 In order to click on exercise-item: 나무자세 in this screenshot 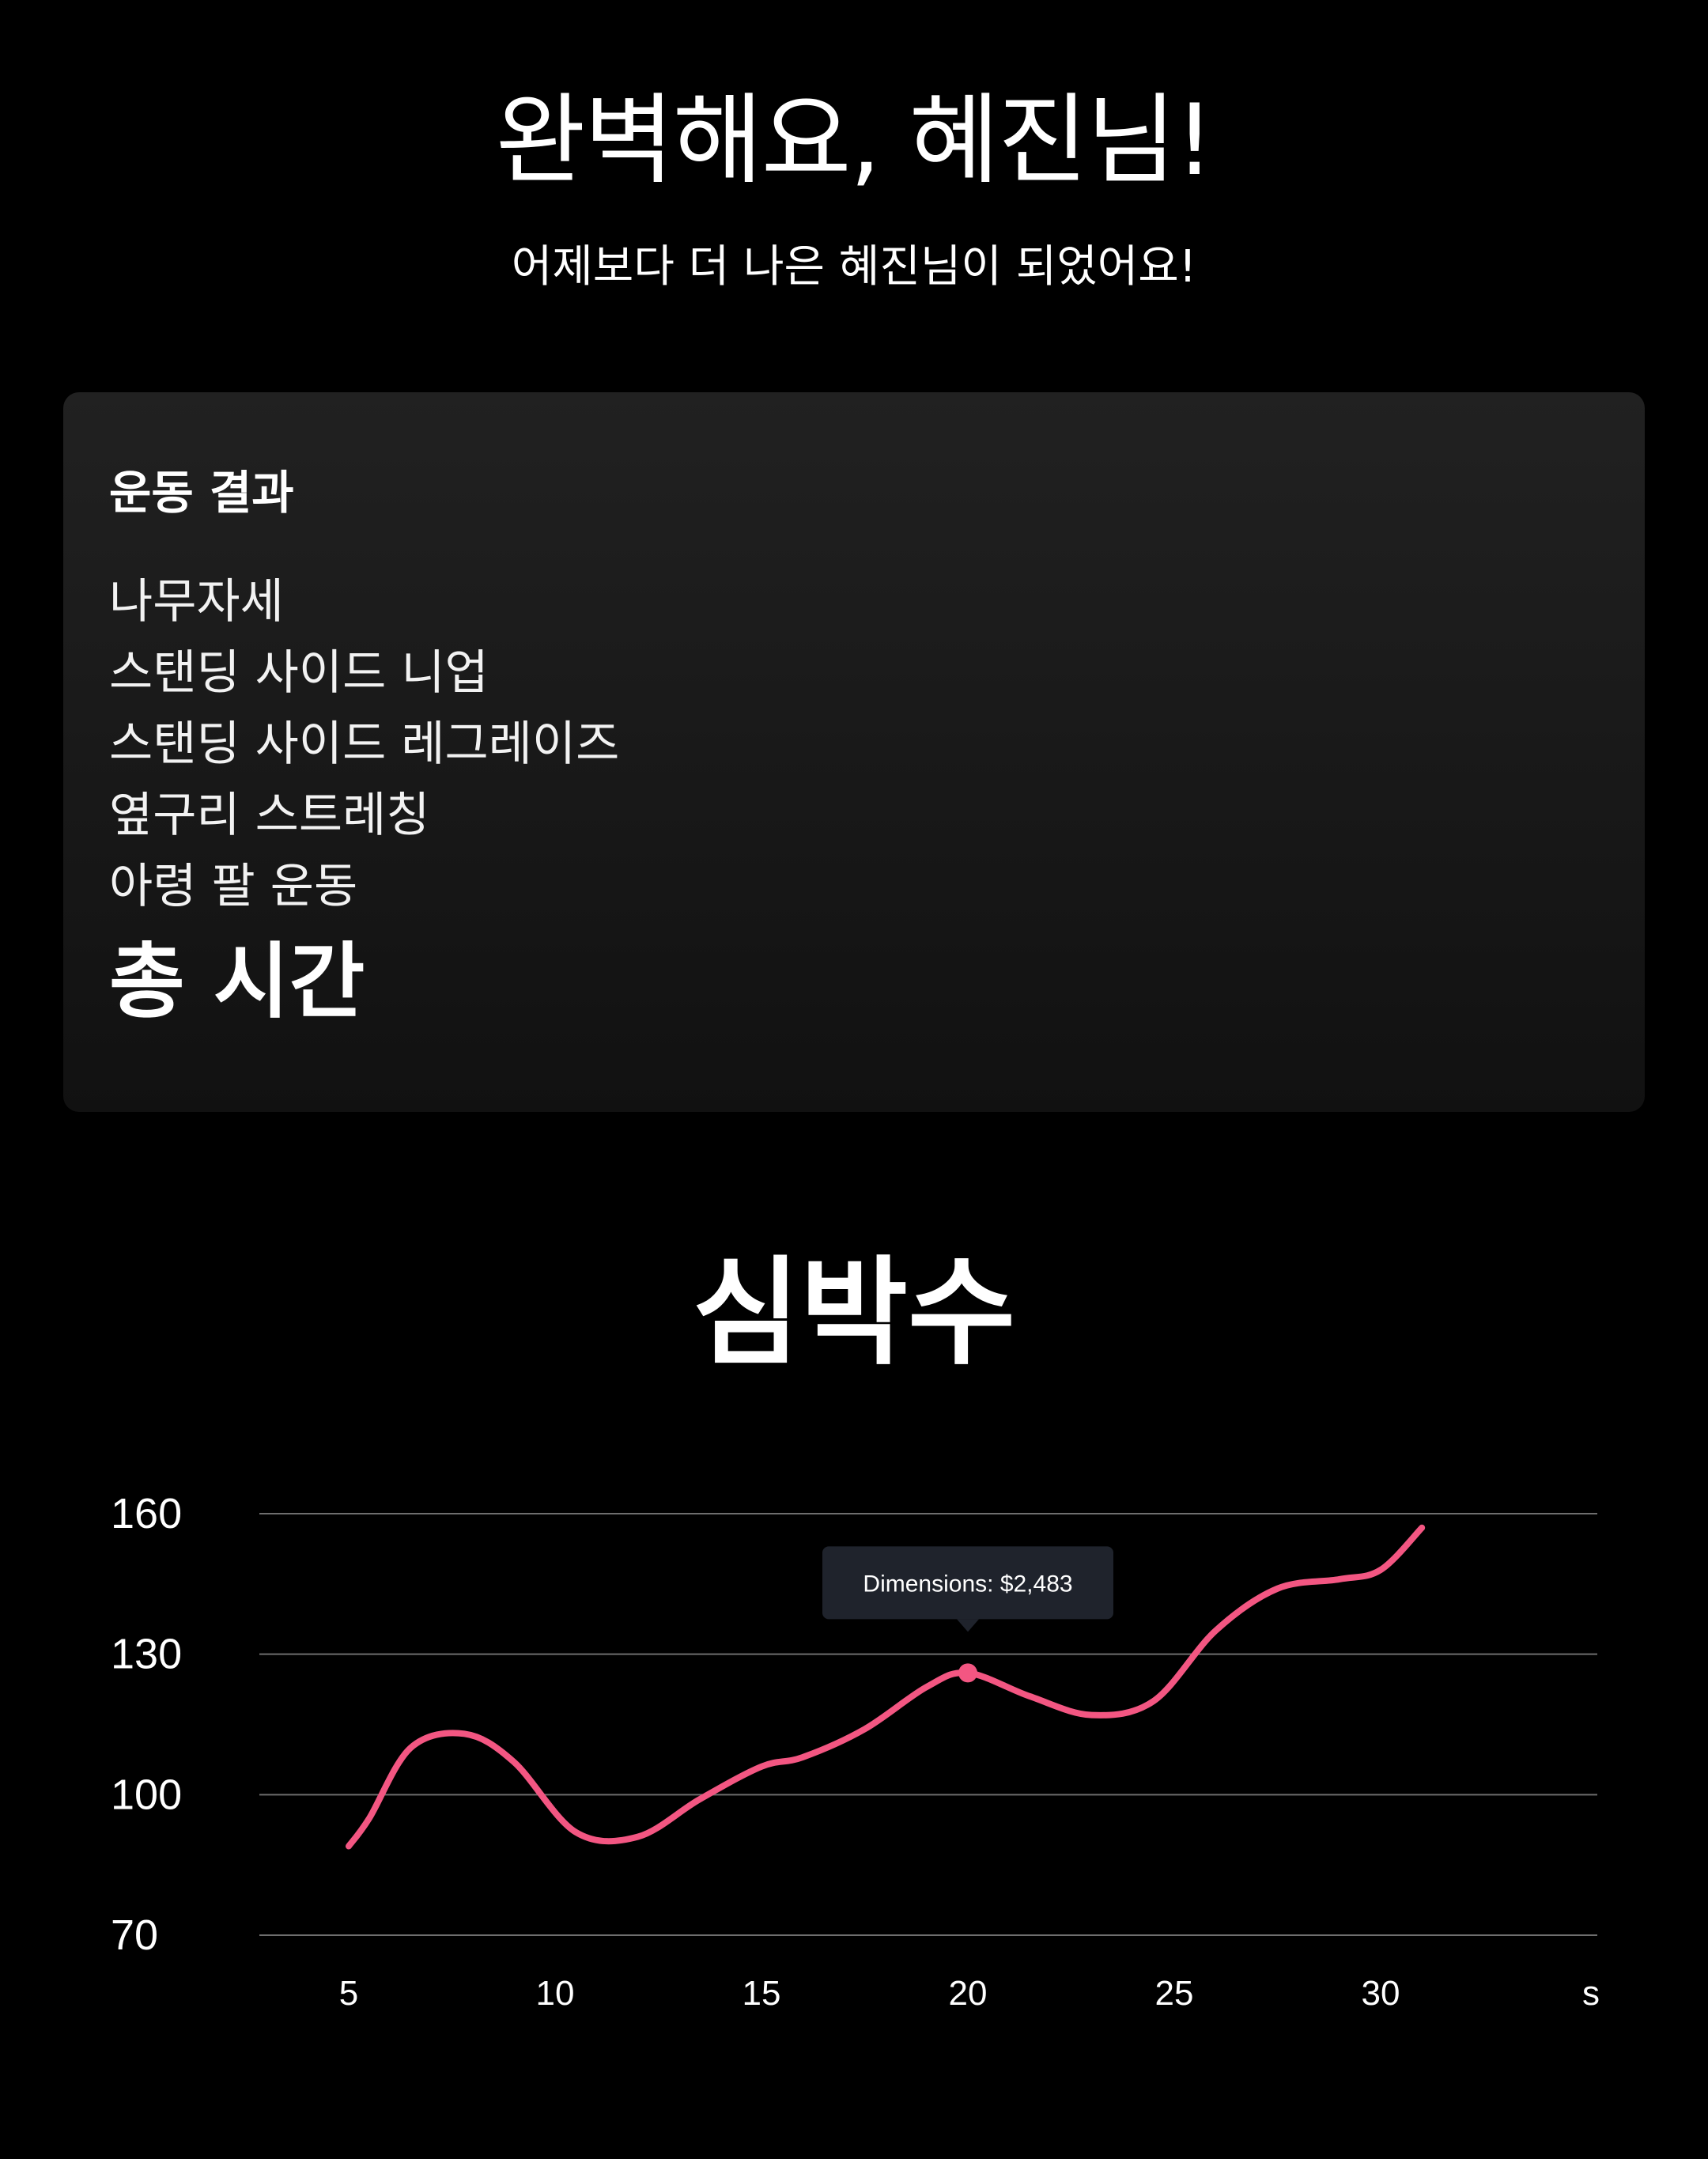, I will do `click(197, 602)`.